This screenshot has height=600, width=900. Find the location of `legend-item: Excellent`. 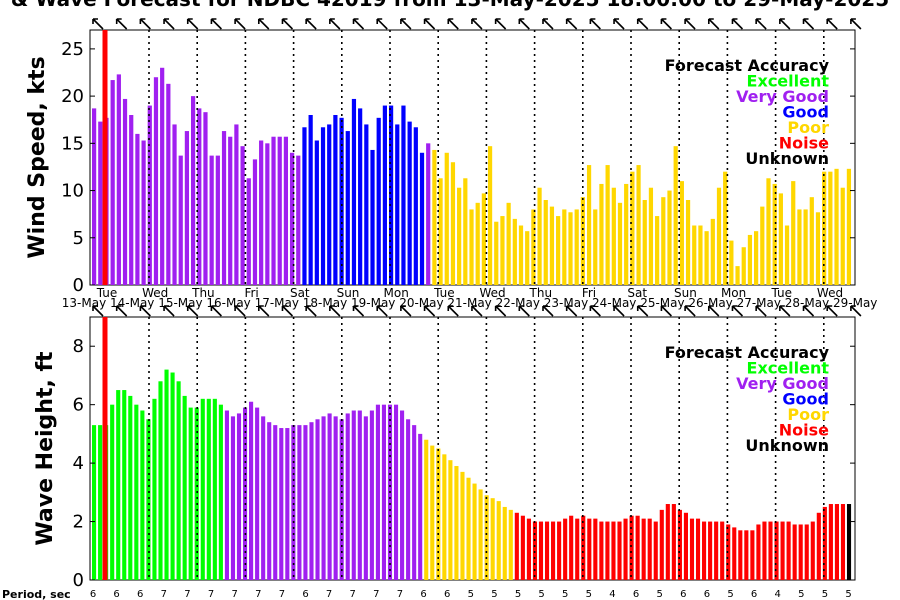

legend-item: Excellent is located at coordinates (788, 368).